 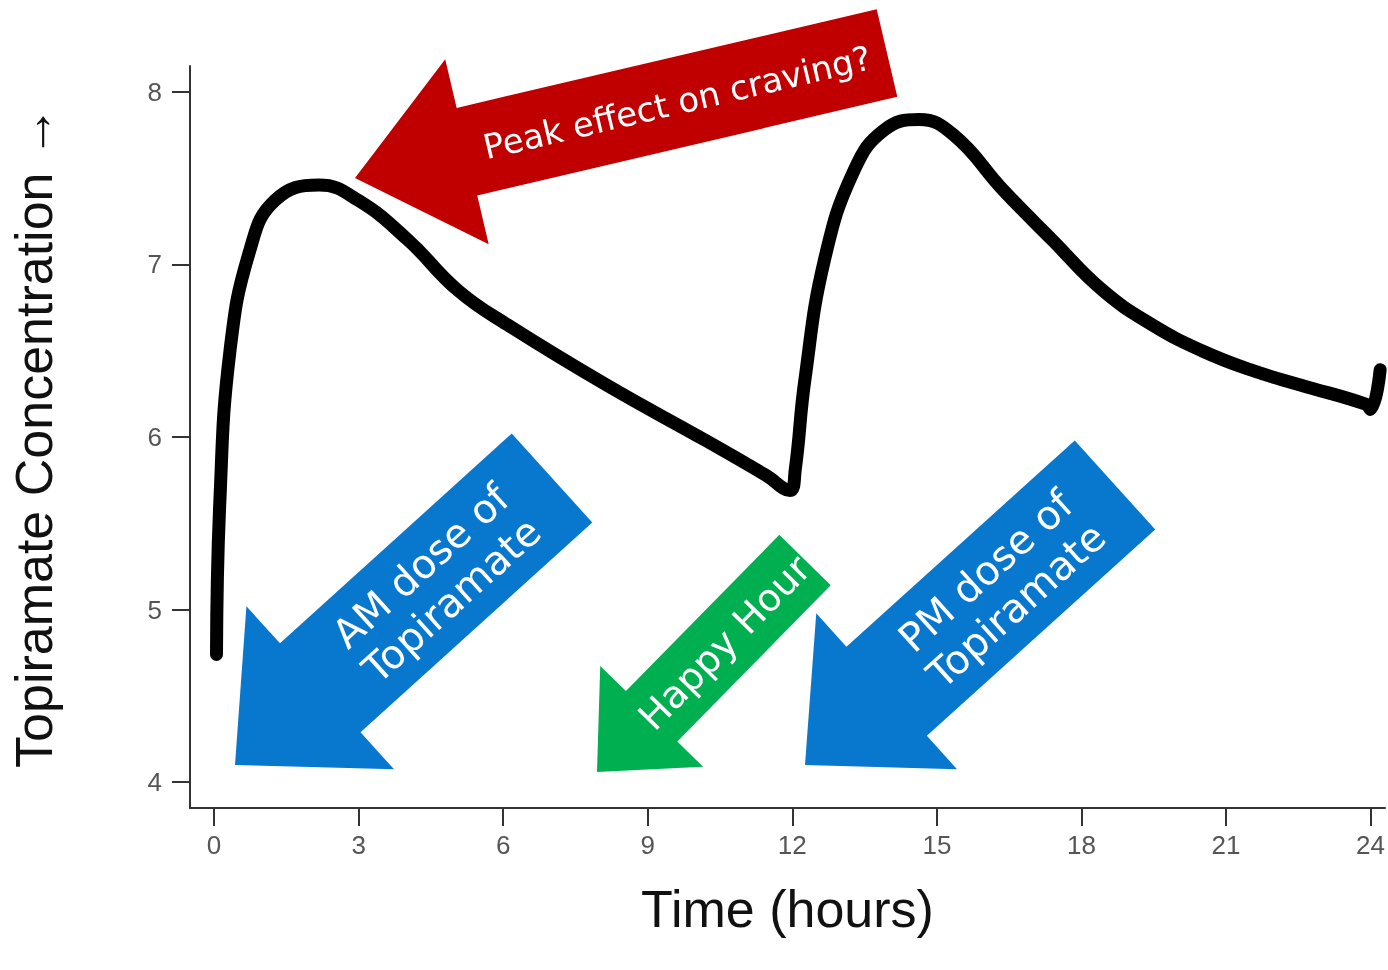 I want to click on y-tick-label: 4, so click(x=154, y=782).